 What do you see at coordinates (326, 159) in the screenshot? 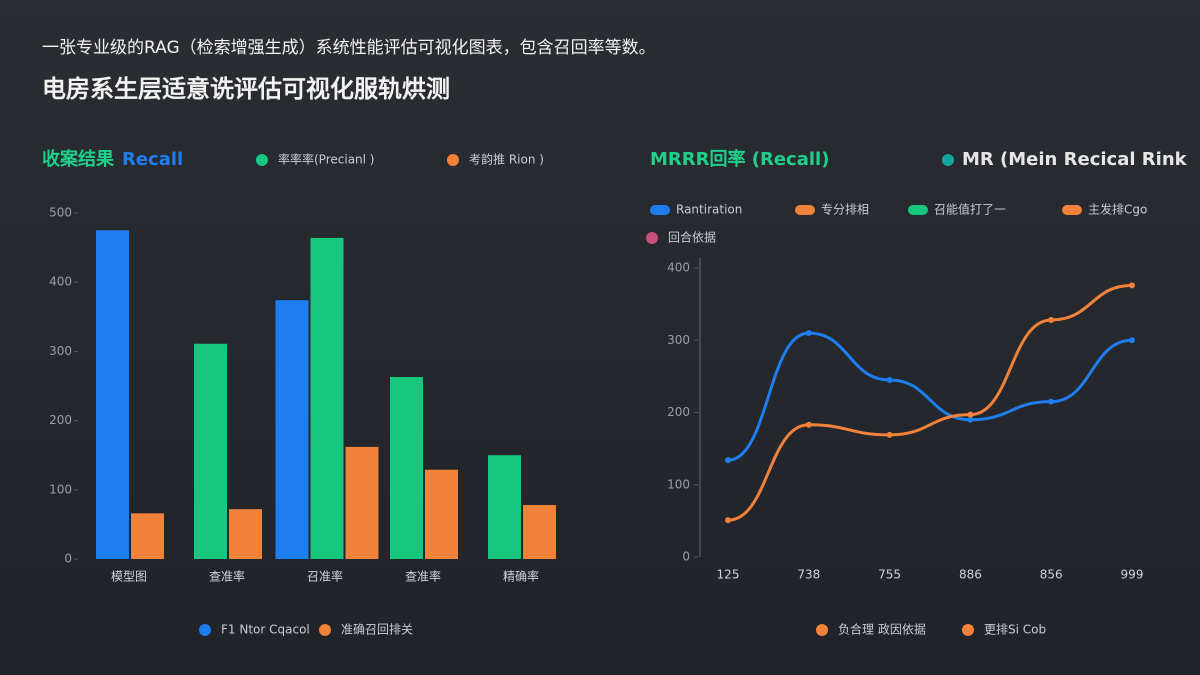
I see `legend-label: 率率率(Precianl )` at bounding box center [326, 159].